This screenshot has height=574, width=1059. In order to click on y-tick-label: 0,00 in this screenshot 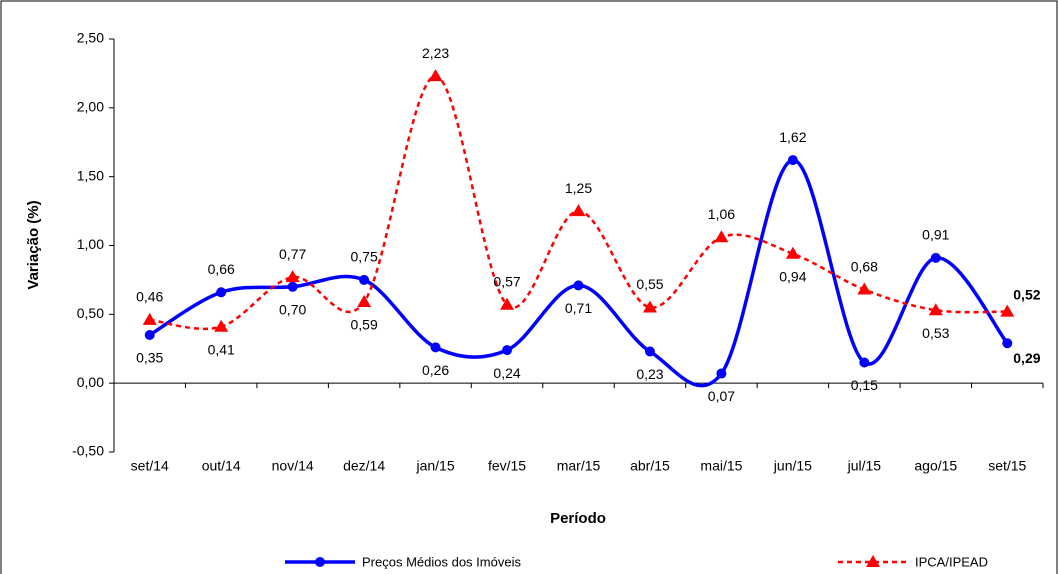, I will do `click(90, 382)`.